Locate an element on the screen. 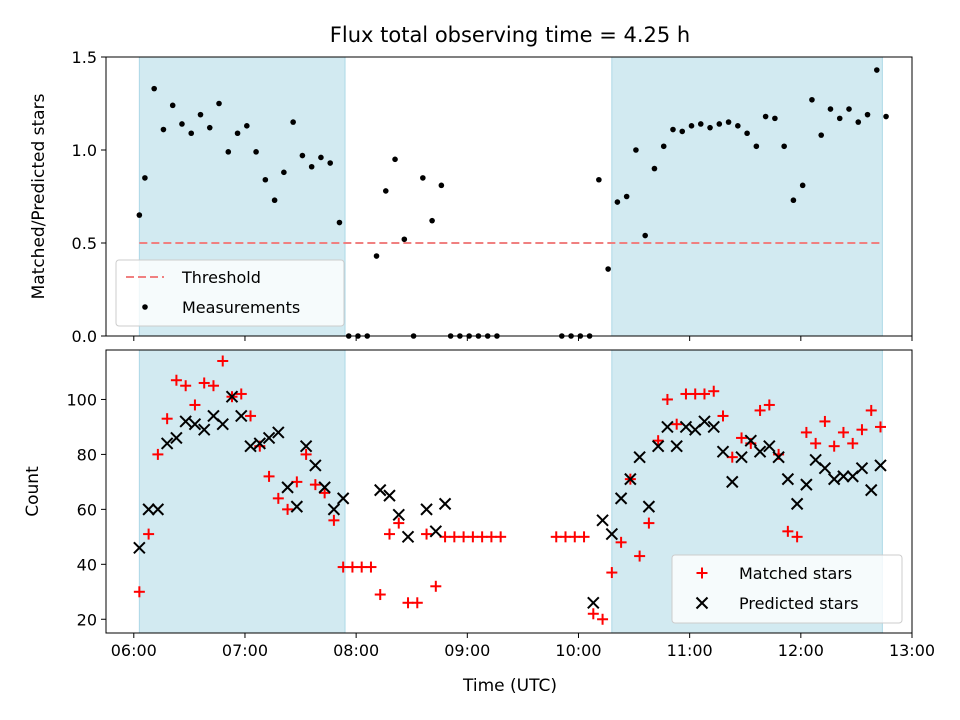  measurement-legend-label: Measurements is located at coordinates (241, 307).